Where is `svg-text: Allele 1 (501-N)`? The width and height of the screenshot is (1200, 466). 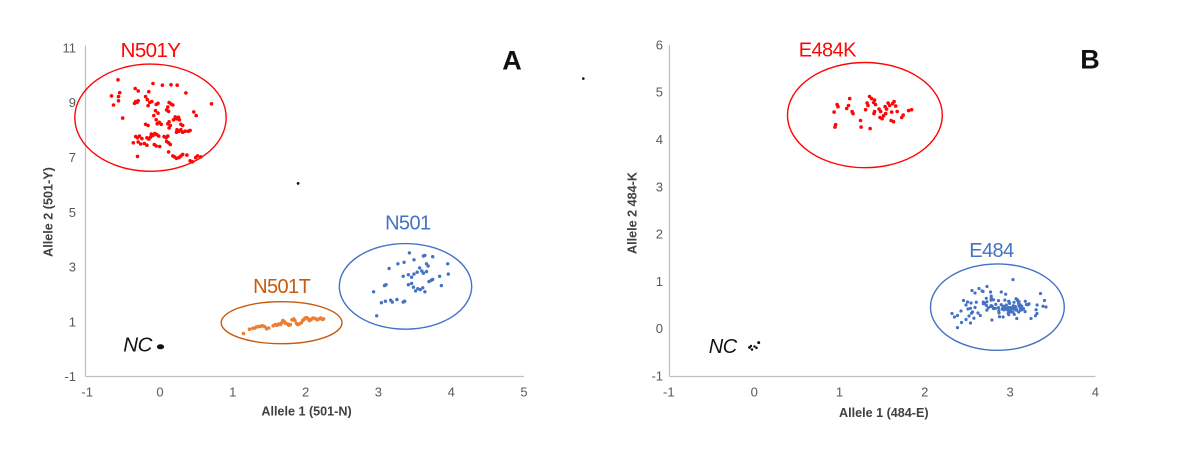
svg-text: Allele 1 (501-N) is located at coordinates (306, 412).